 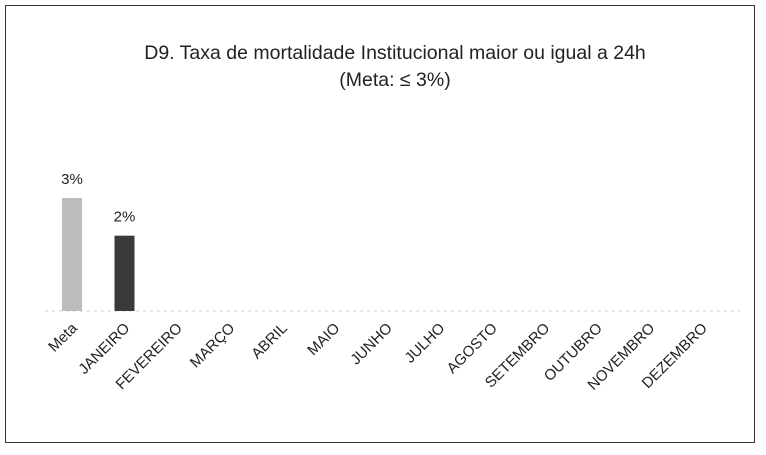 What do you see at coordinates (323, 339) in the screenshot?
I see `x-tick-label: MAIO` at bounding box center [323, 339].